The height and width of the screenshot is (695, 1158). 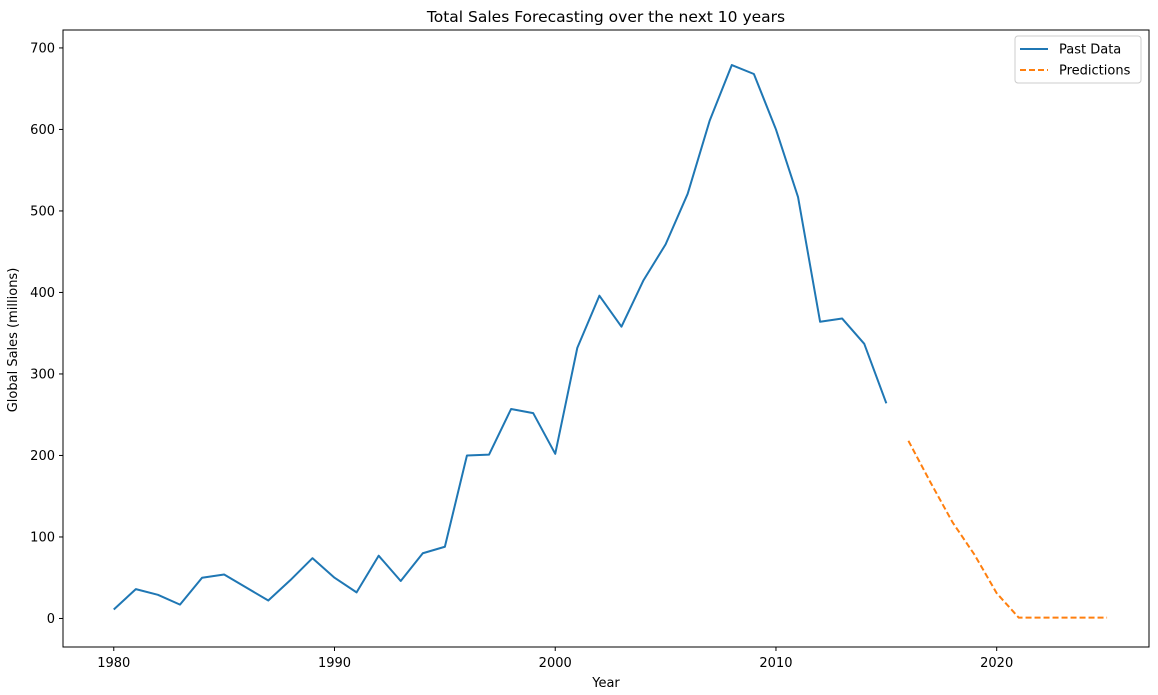 I want to click on legend: Past Data Predictions, so click(x=1078, y=59).